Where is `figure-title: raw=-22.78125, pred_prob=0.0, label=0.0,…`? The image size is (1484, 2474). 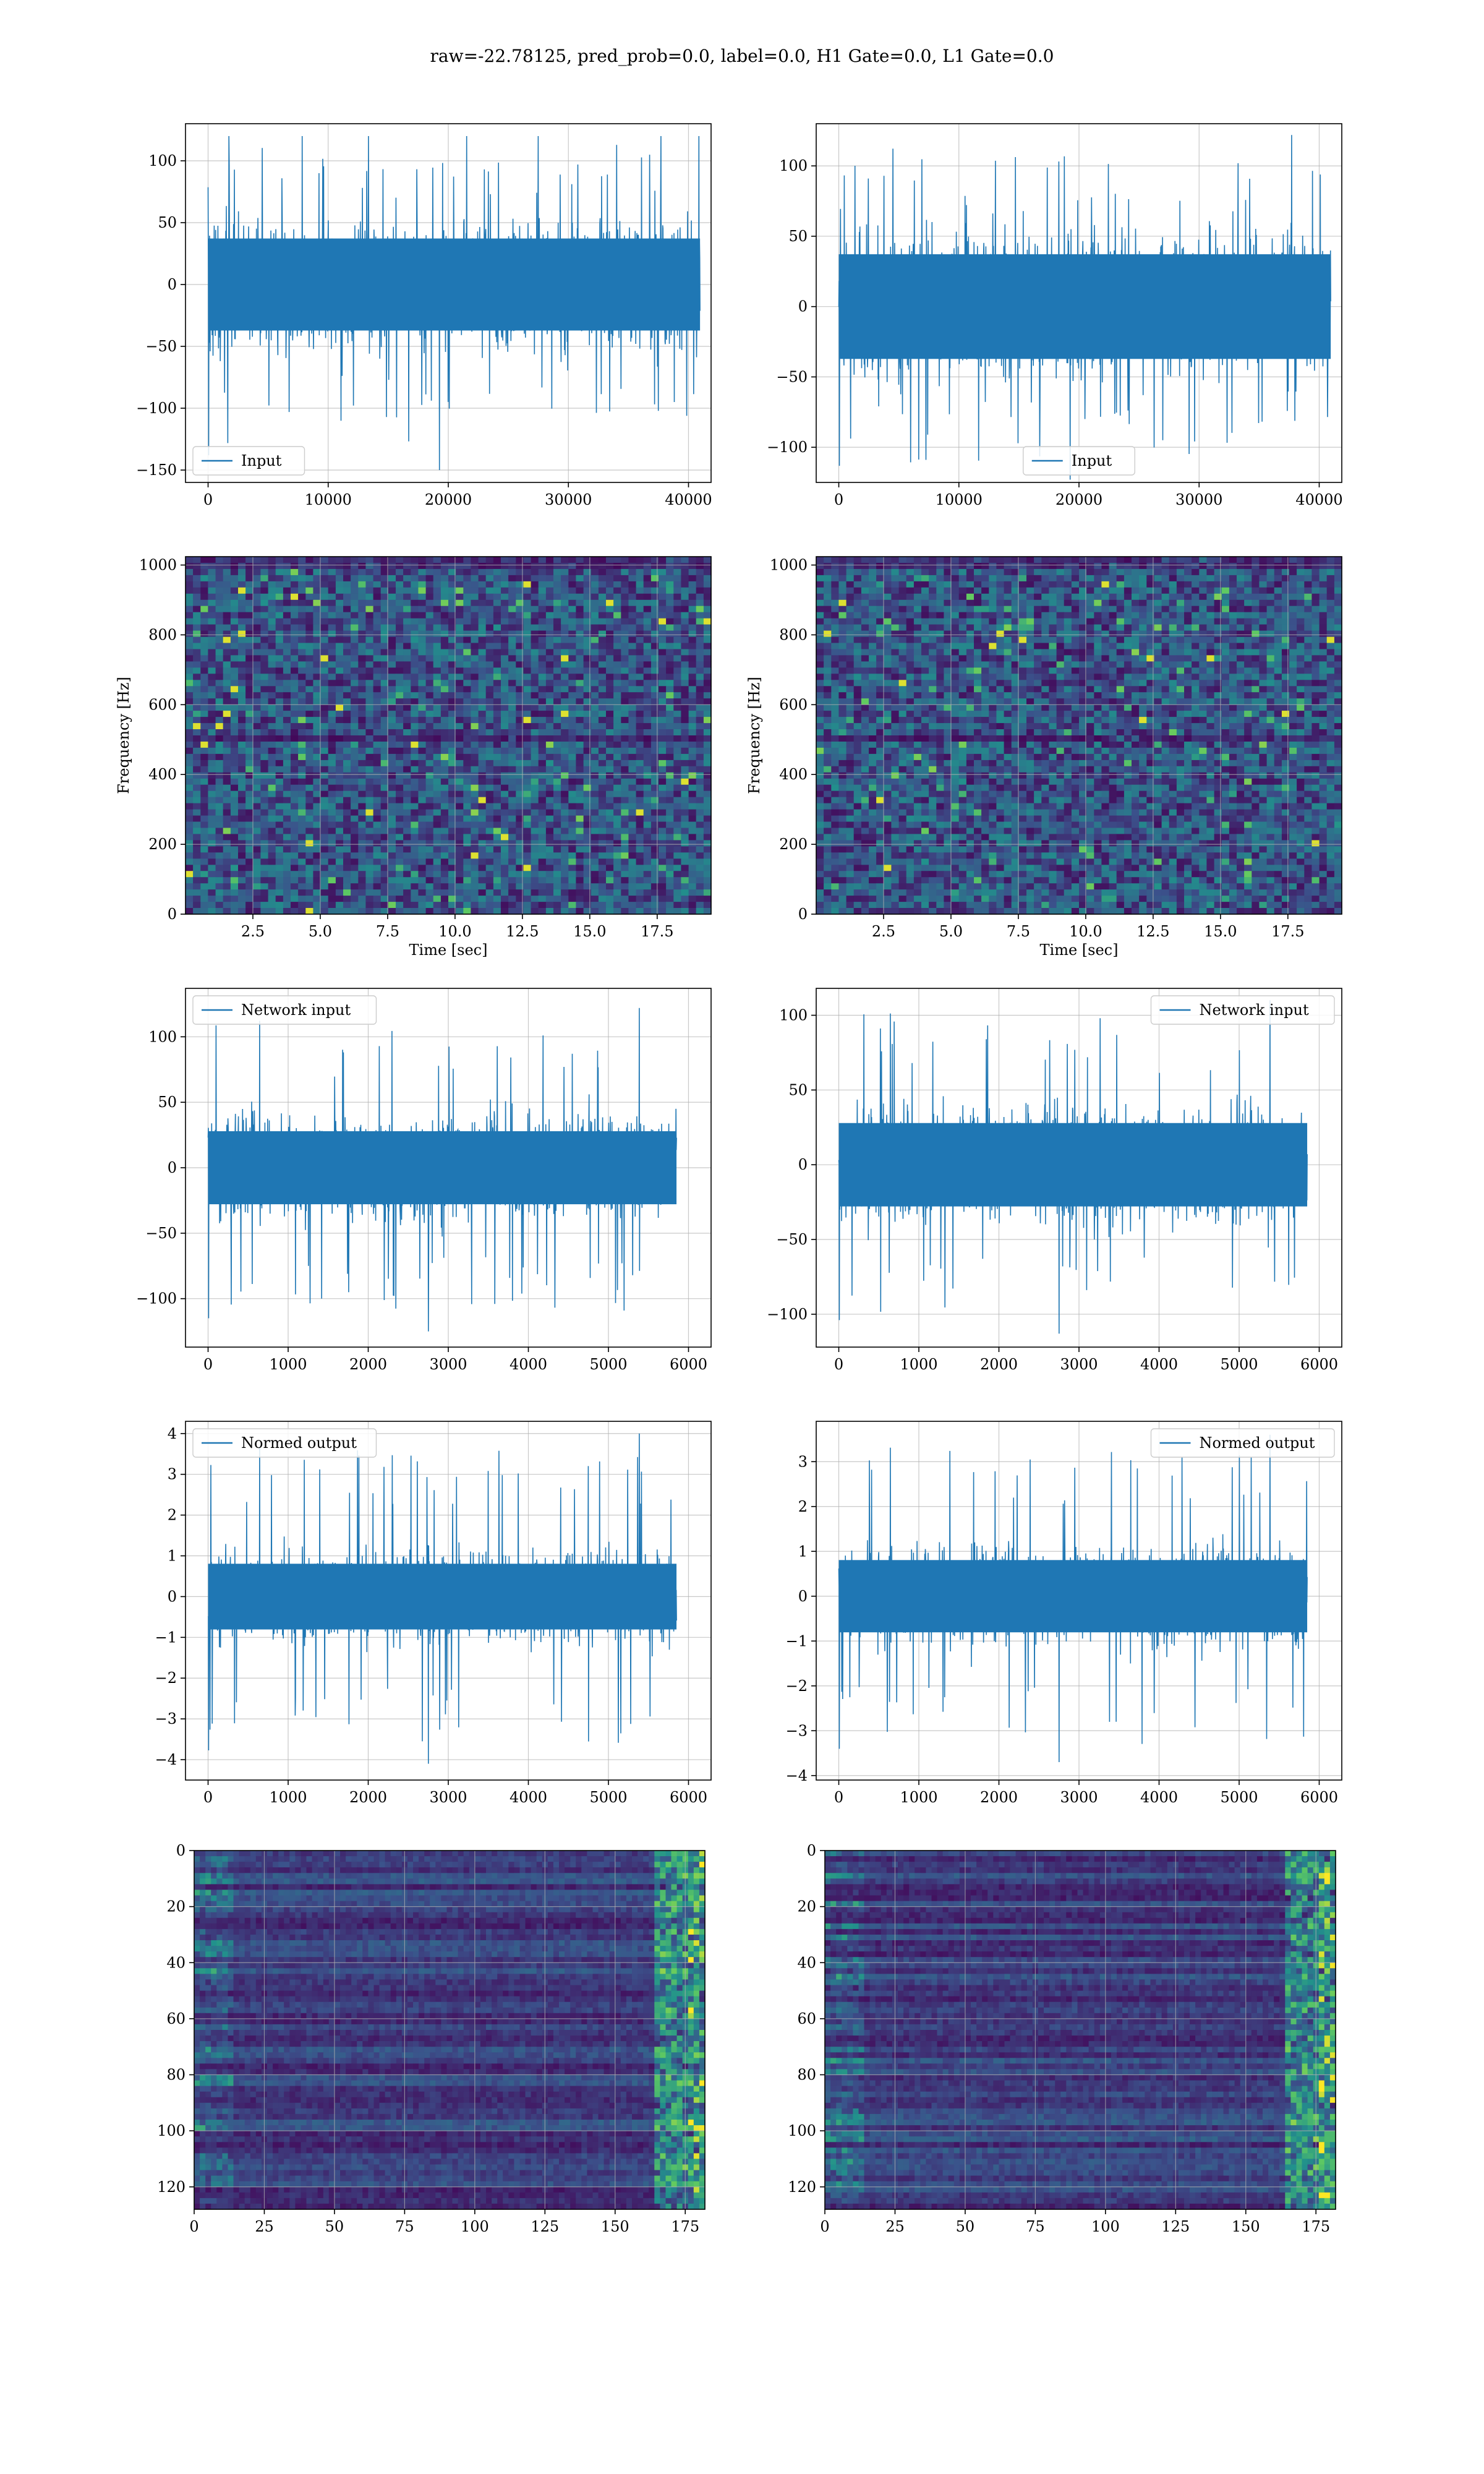
figure-title: raw=-22.78125, pred_prob=0.0, label=0.0,… is located at coordinates (742, 56).